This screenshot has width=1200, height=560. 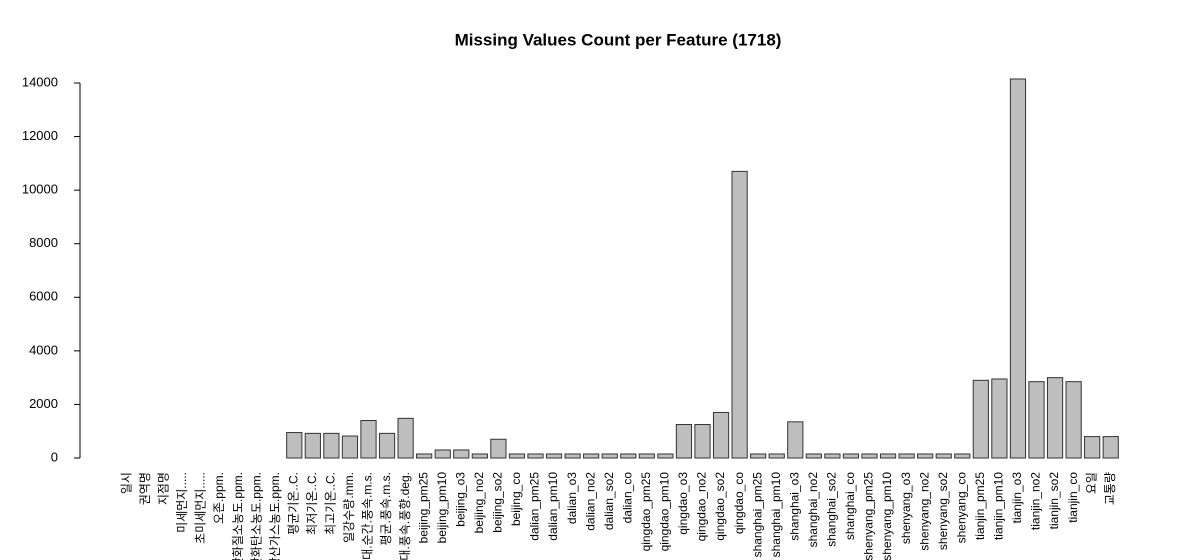 I want to click on x-tick-label: beijing_pm10, so click(x=442, y=508).